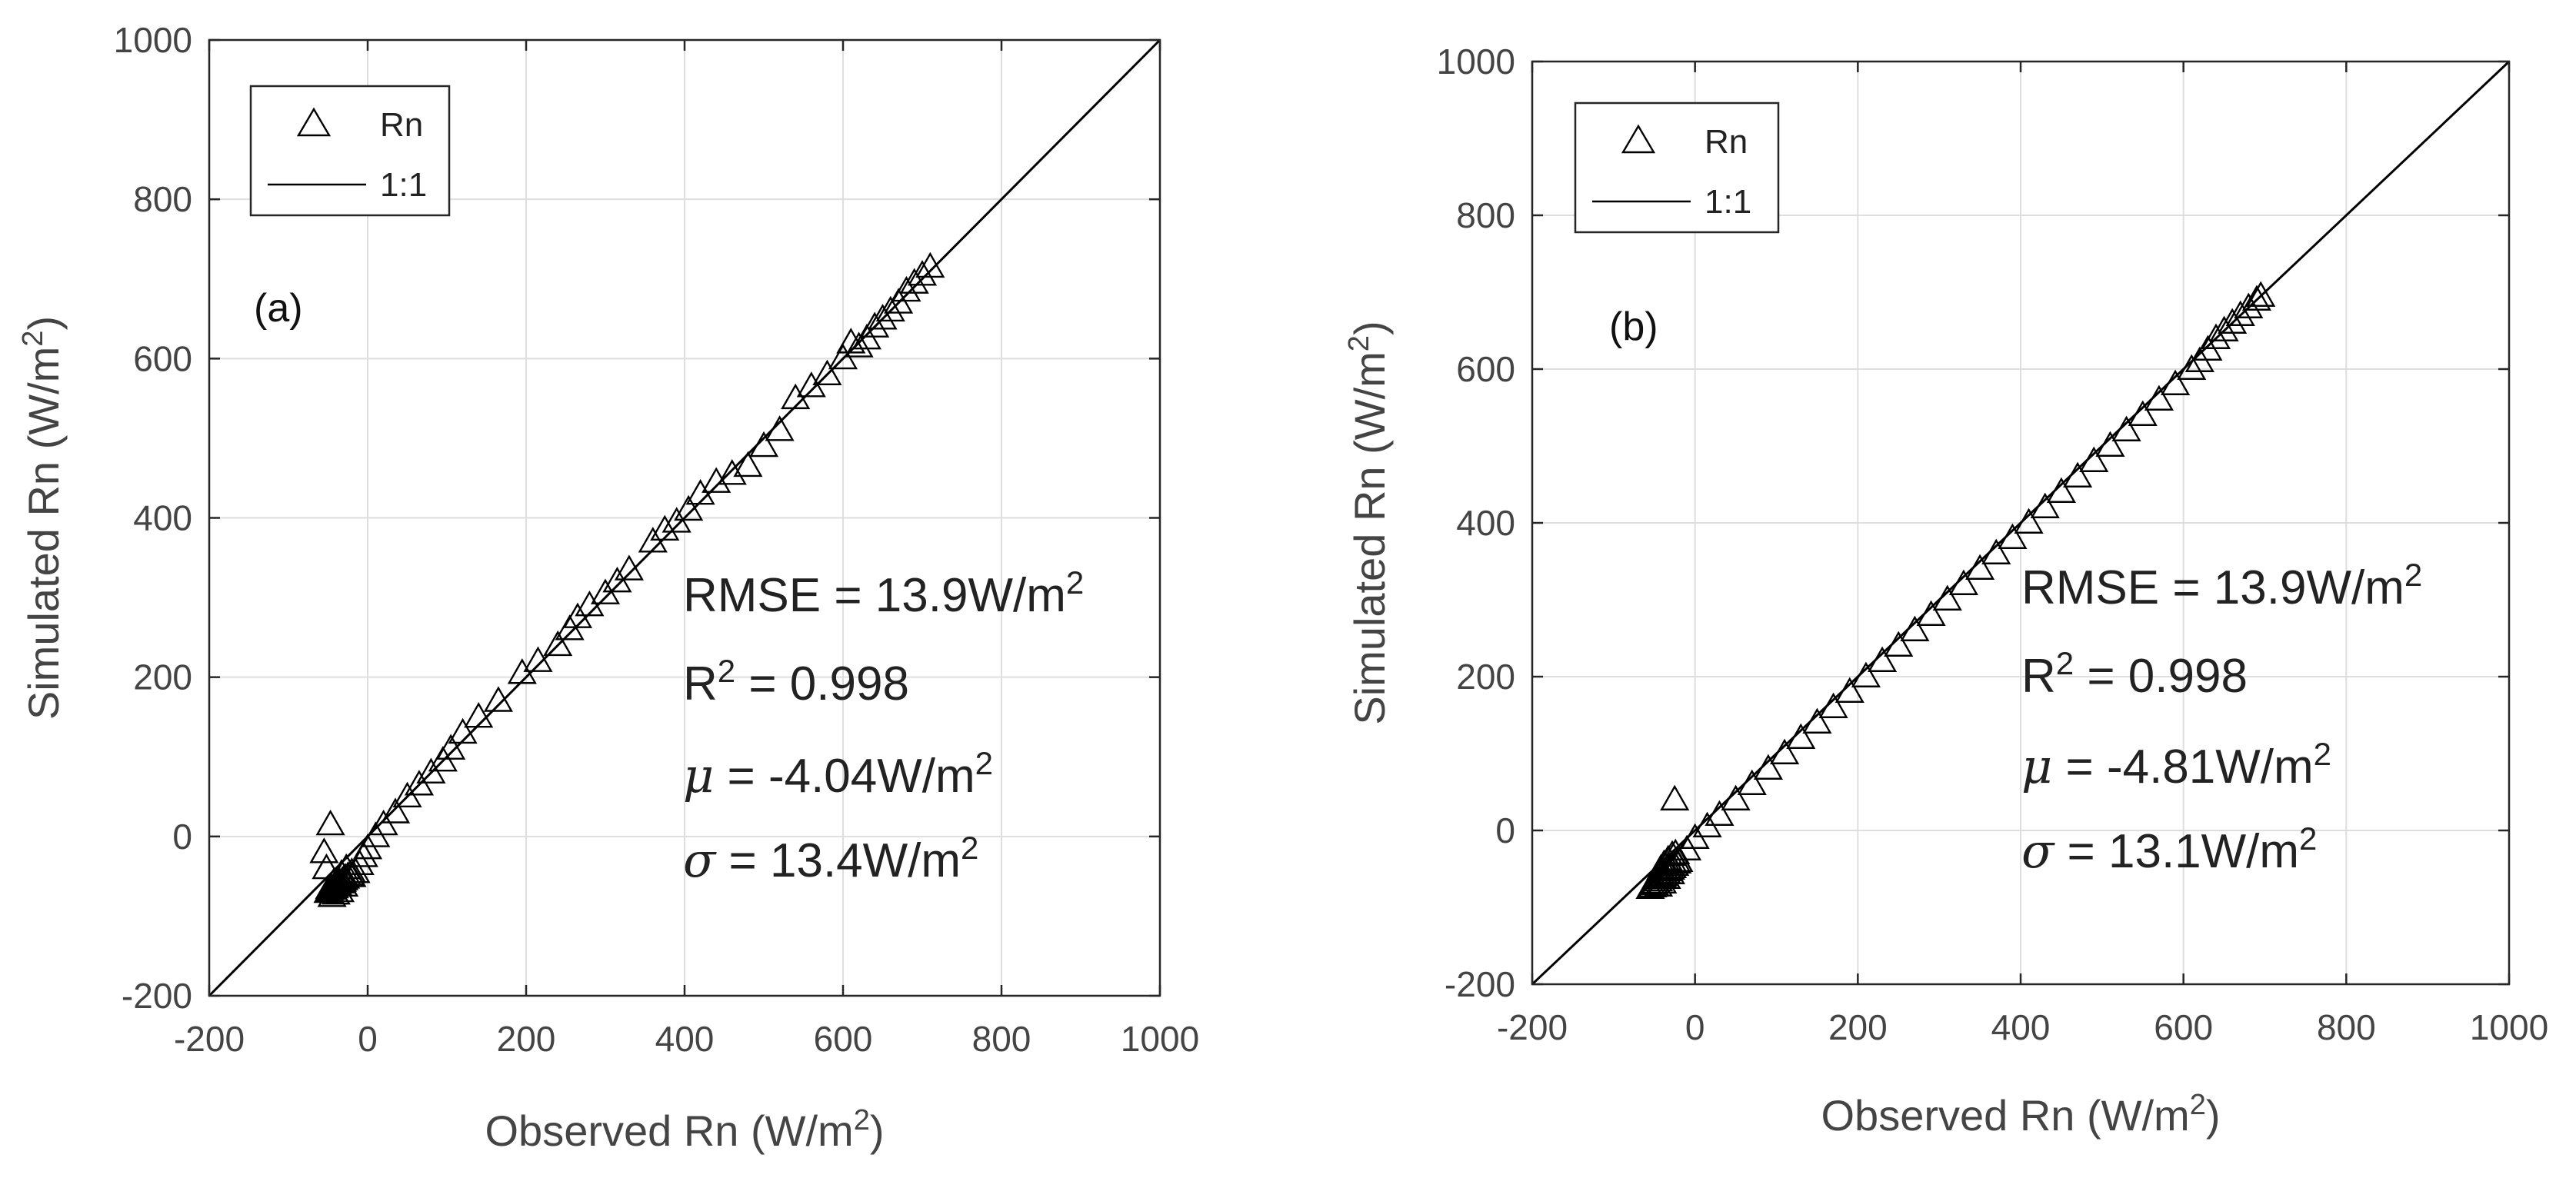  Describe the element at coordinates (2169, 850) in the screenshot. I see `stats-annotation: σ = 13.1W/m2` at that location.